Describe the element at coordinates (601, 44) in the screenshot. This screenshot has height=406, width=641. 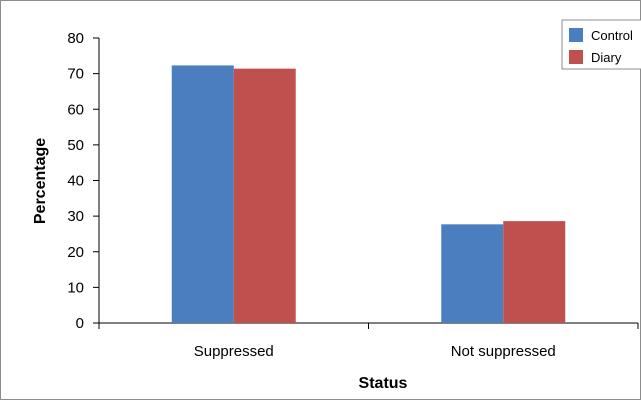
I see `legend: Control Diary` at that location.